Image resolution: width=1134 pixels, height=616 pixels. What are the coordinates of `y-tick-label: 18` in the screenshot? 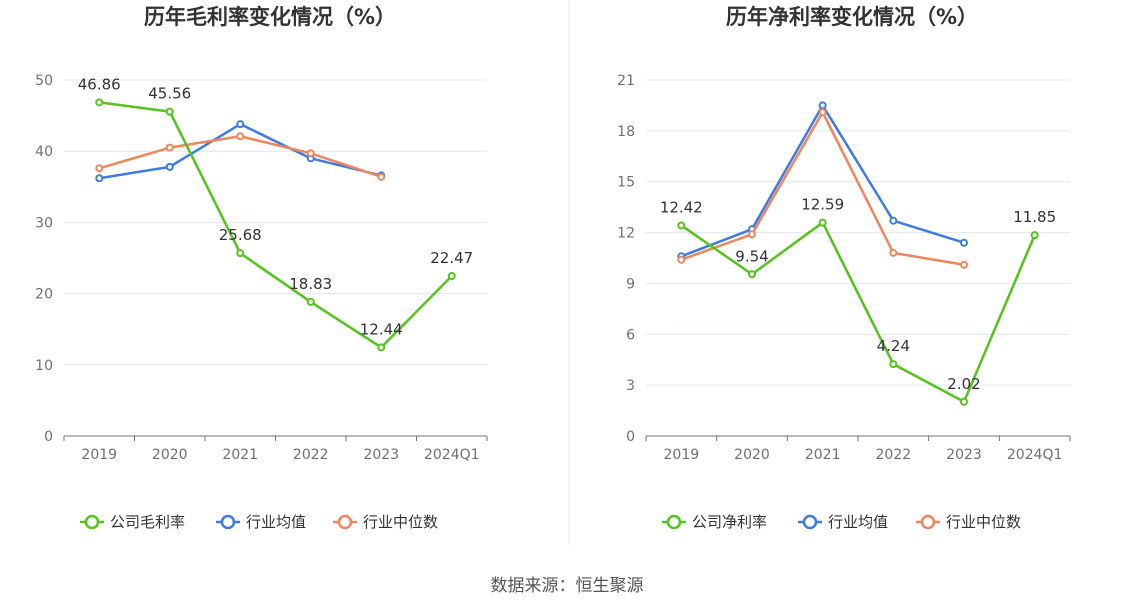 It's located at (626, 132).